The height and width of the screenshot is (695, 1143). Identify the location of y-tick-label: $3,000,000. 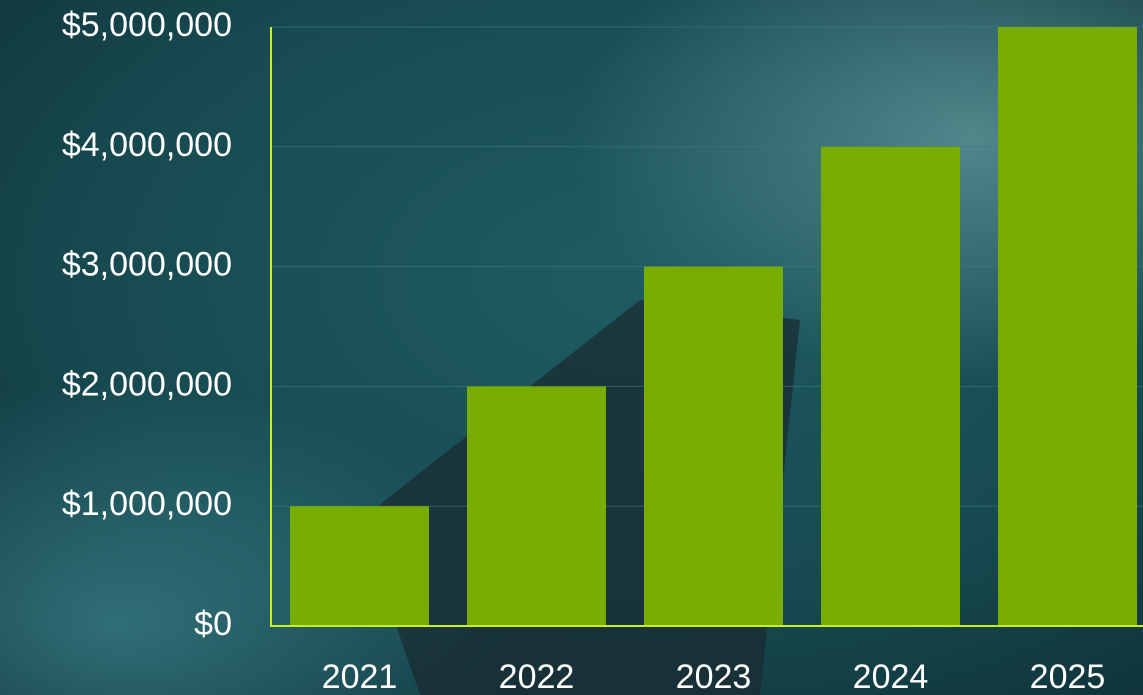
(147, 265).